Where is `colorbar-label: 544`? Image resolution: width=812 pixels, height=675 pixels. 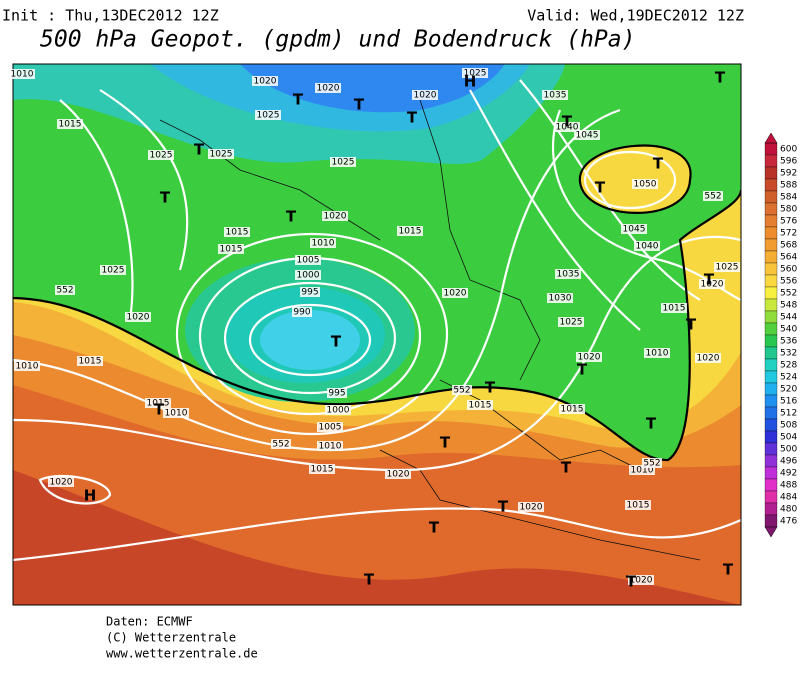 colorbar-label: 544 is located at coordinates (788, 318).